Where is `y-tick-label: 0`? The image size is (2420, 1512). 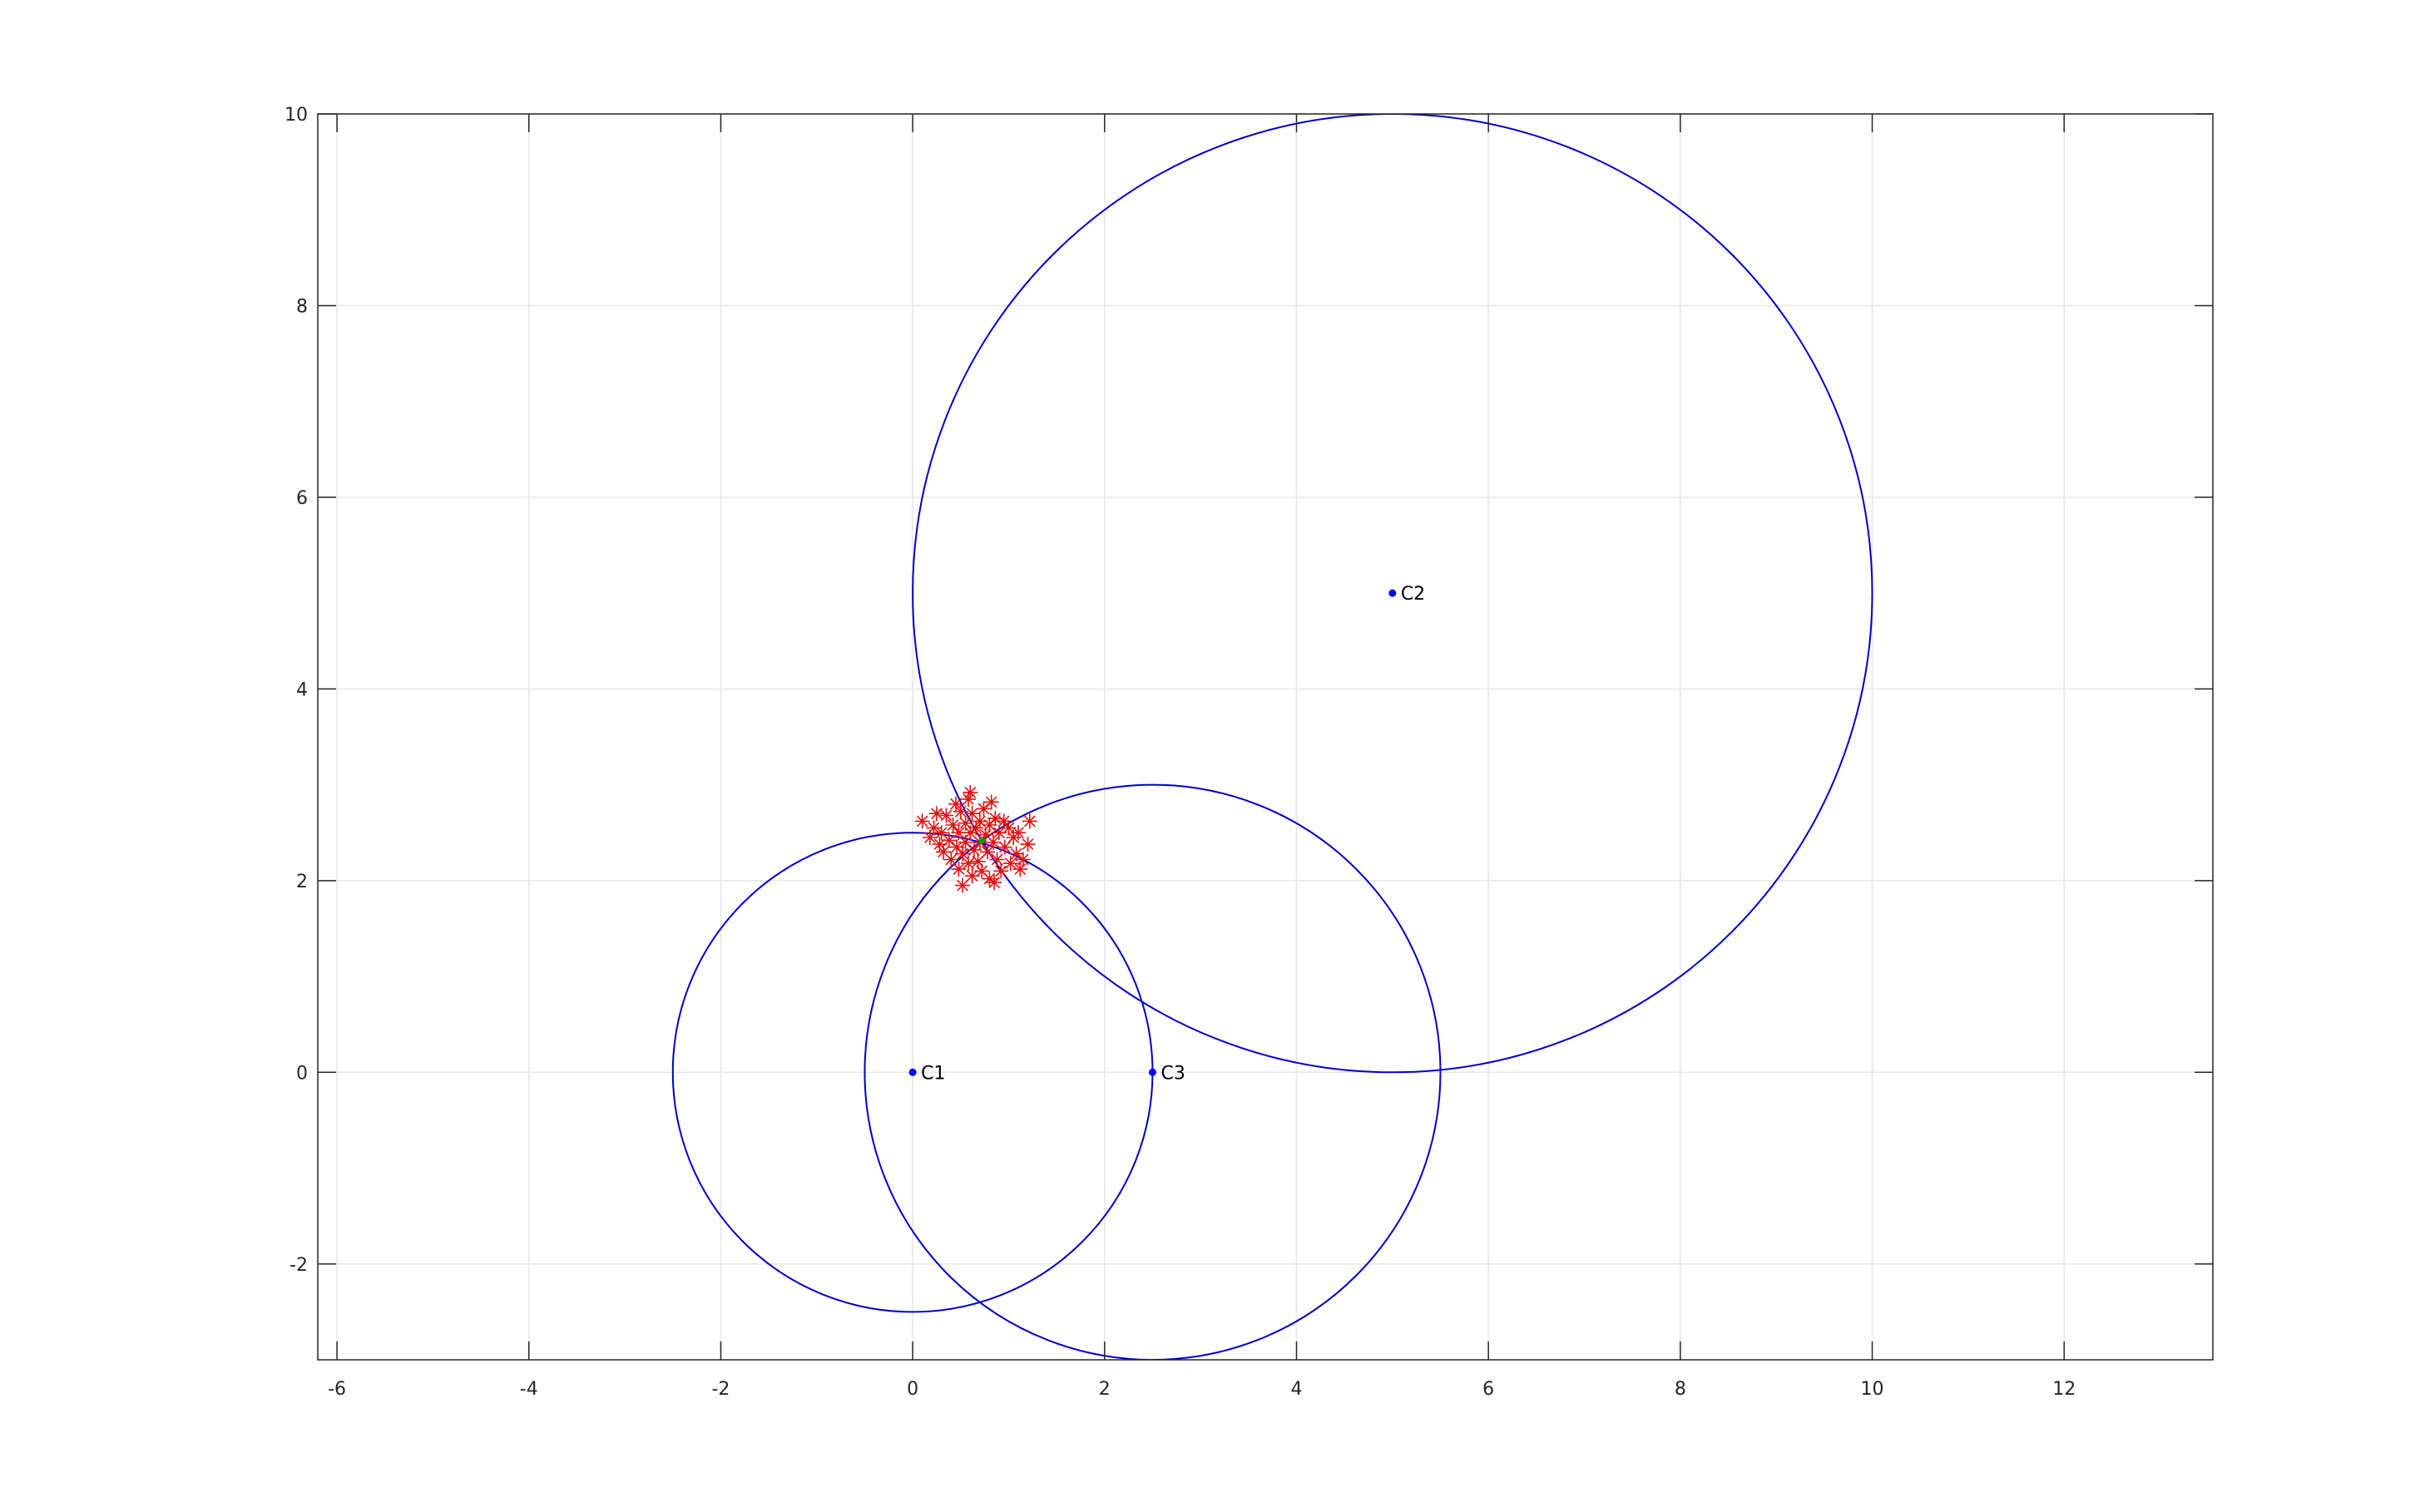 y-tick-label: 0 is located at coordinates (302, 1073).